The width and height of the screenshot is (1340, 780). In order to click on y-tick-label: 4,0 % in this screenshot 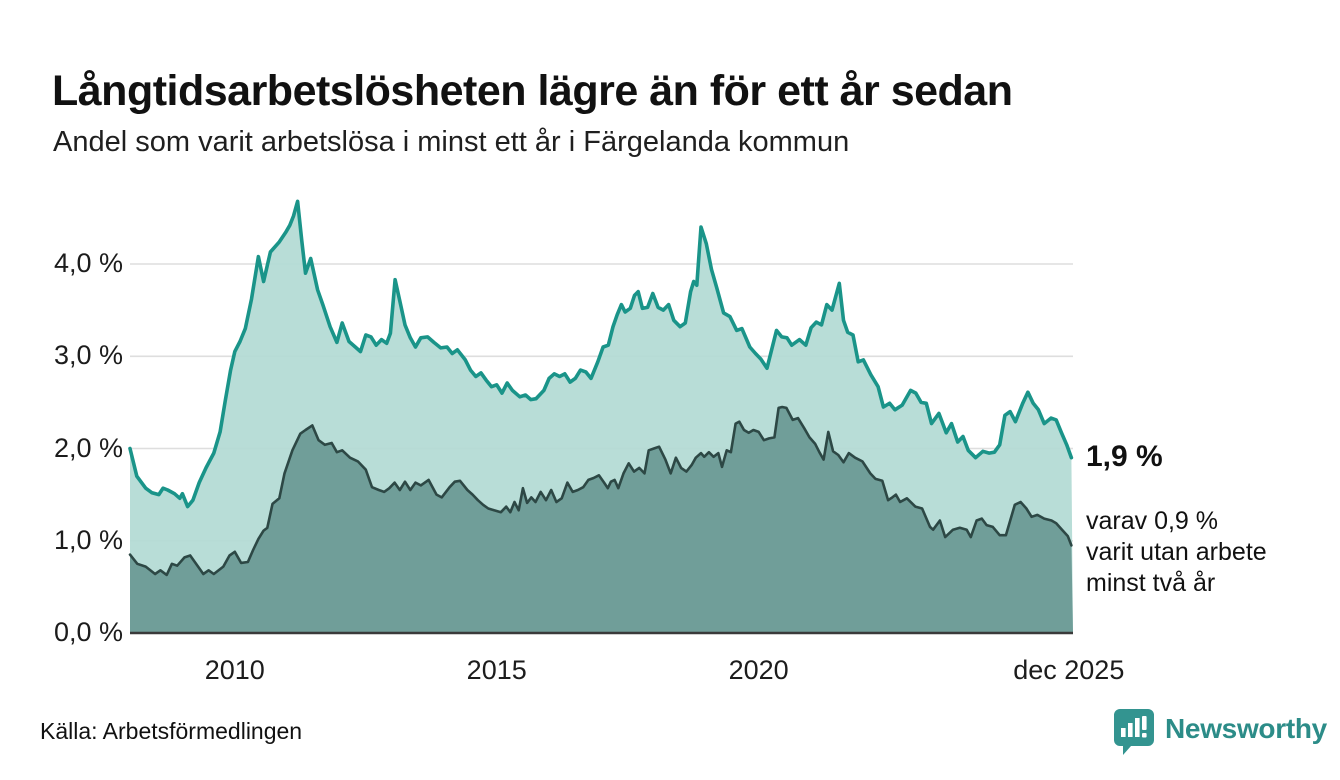, I will do `click(88, 263)`.